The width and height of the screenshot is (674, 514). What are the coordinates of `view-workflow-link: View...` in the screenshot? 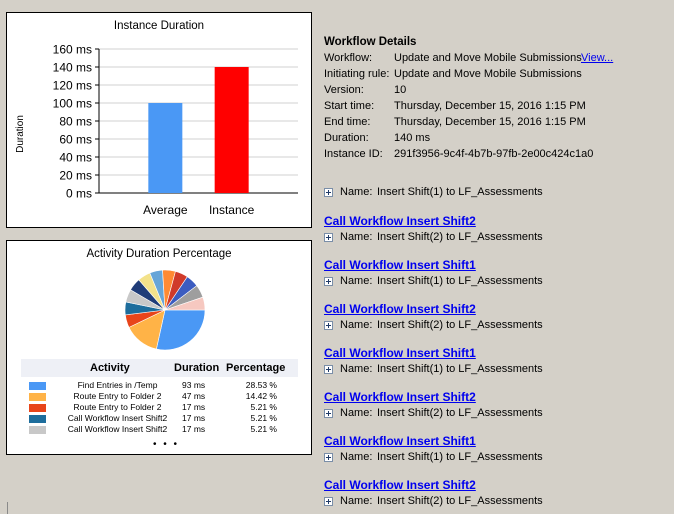 It's located at (597, 58).